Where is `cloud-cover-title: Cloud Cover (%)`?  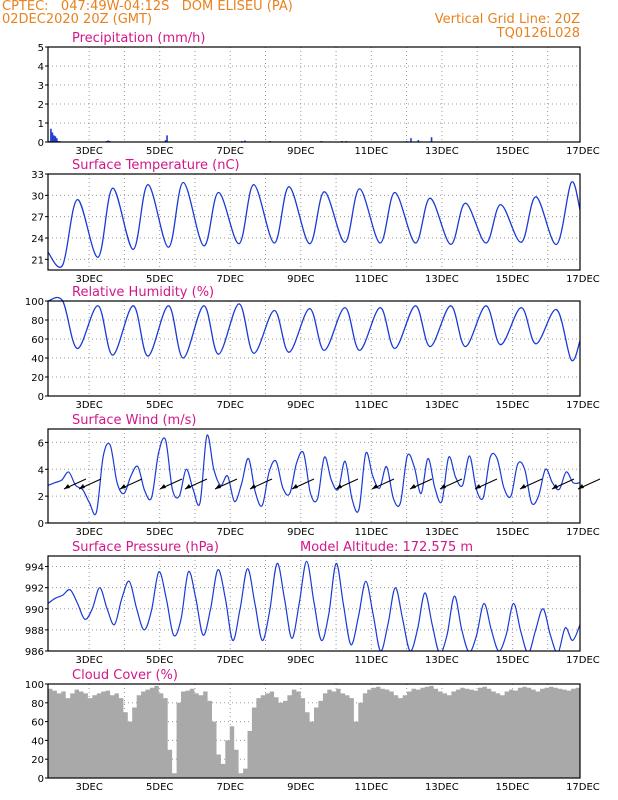 cloud-cover-title: Cloud Cover (%) is located at coordinates (125, 675).